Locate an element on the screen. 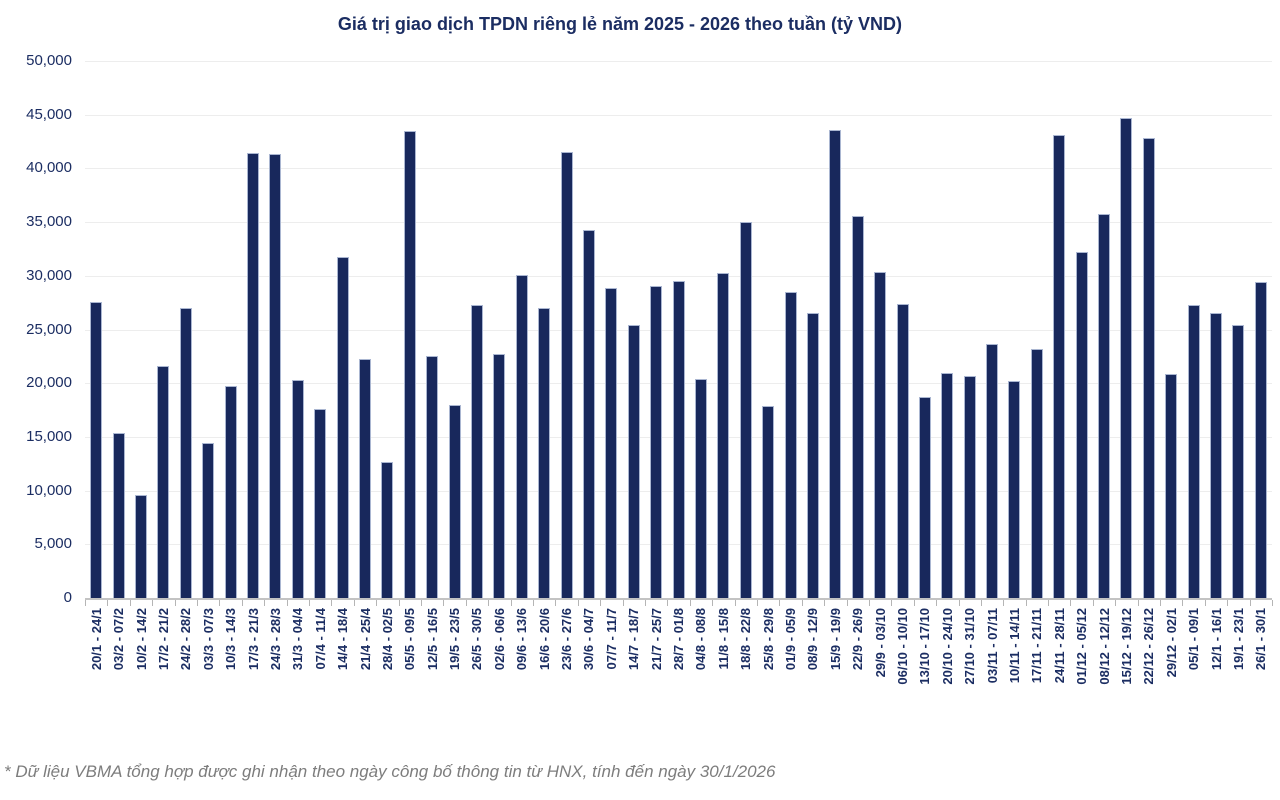 This screenshot has height=800, width=1280. x-axis-line is located at coordinates (678, 599).